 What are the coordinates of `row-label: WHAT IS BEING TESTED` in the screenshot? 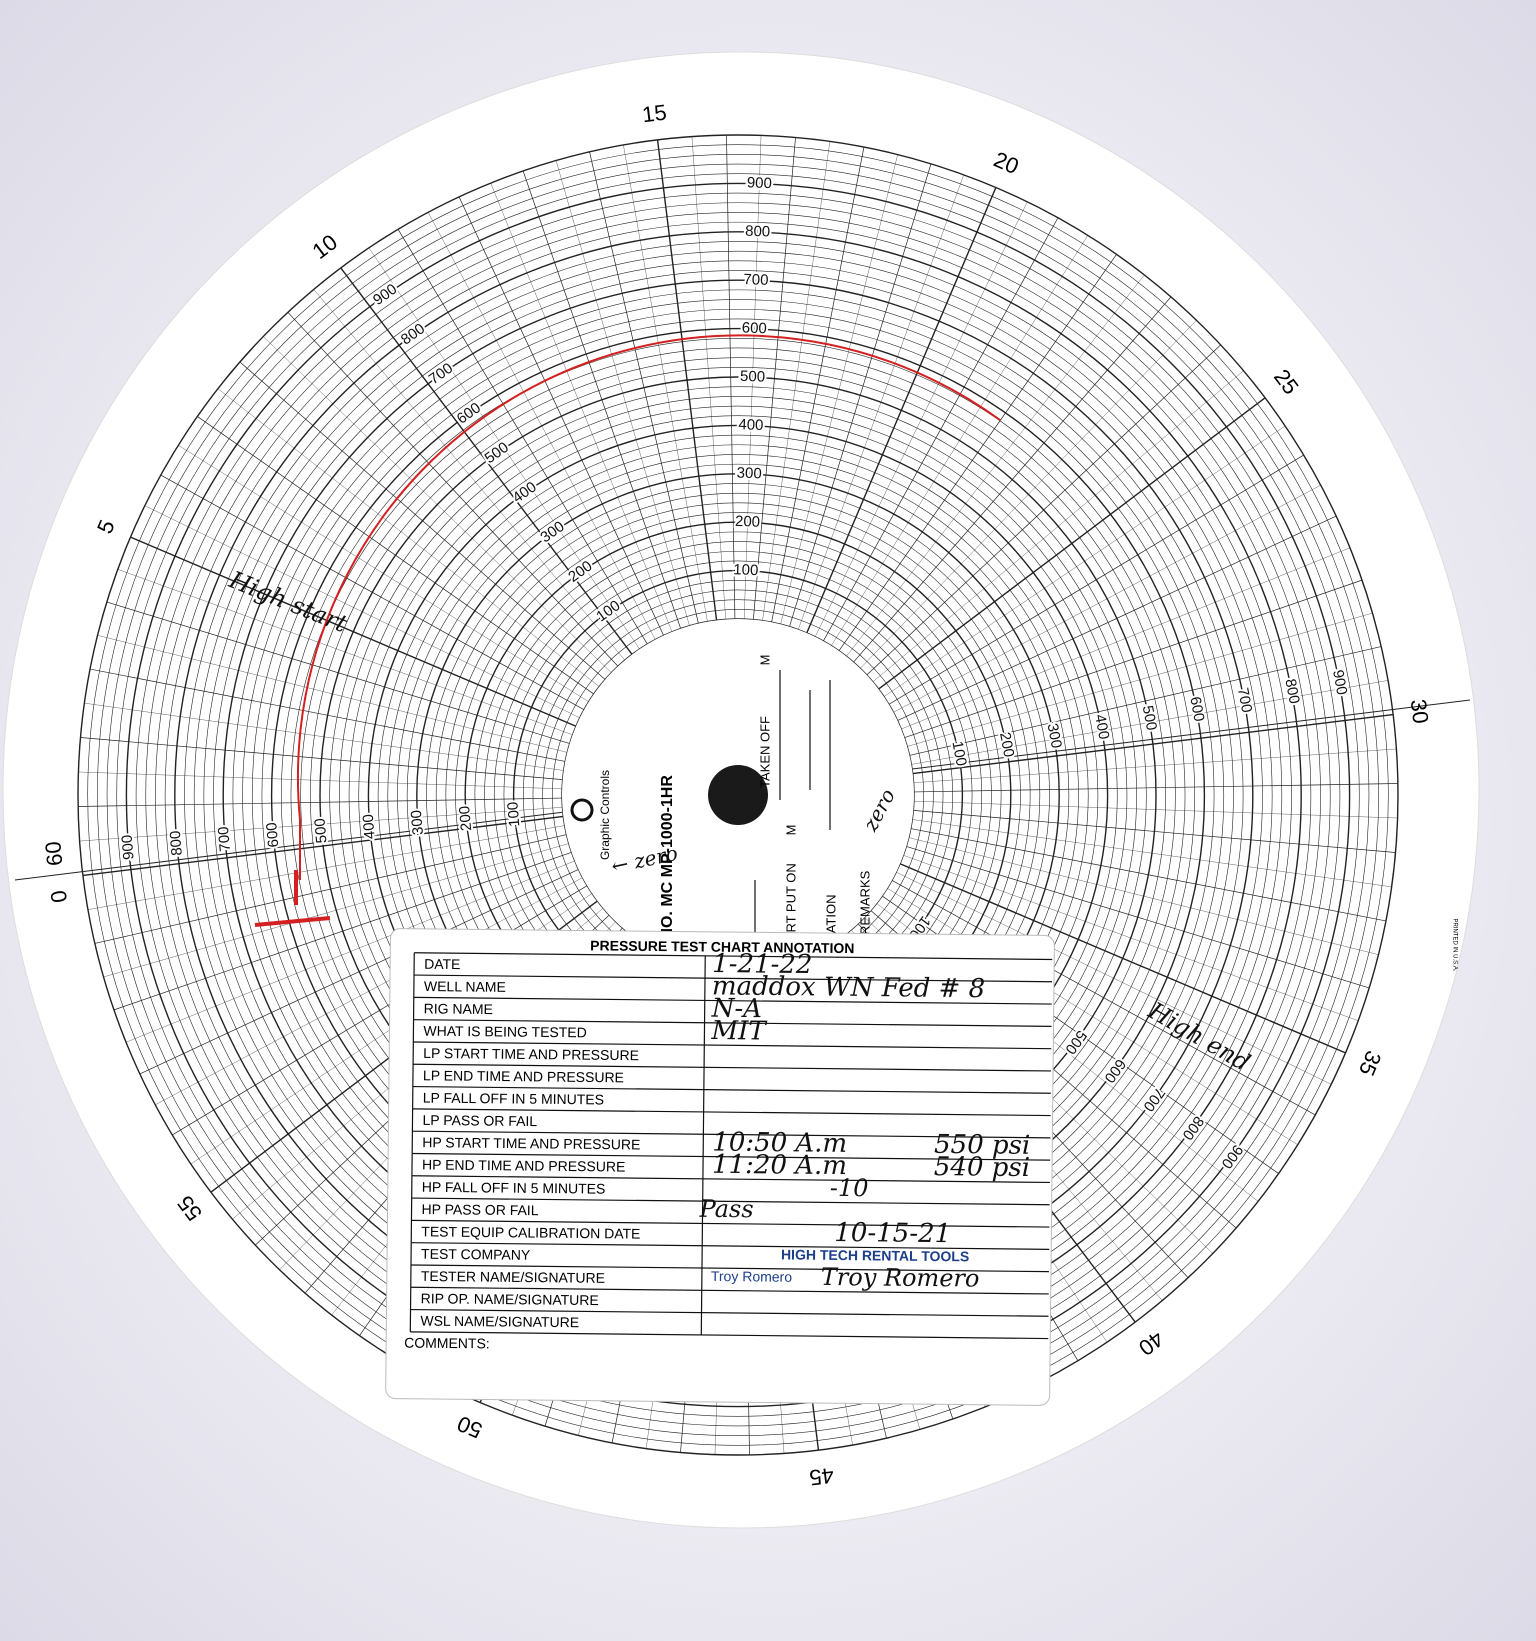 It's located at (505, 1032).